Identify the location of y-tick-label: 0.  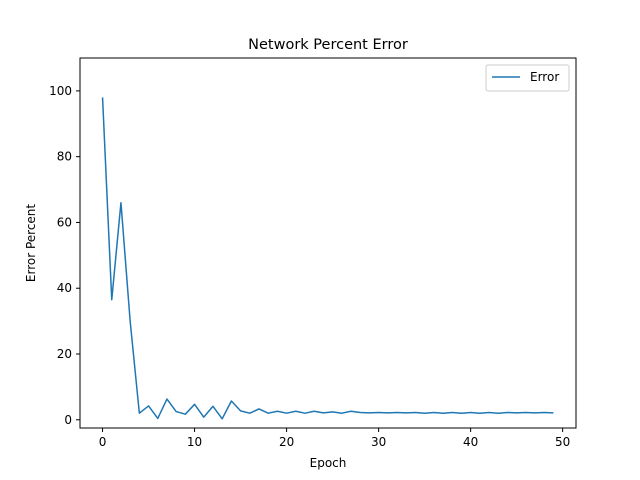
(68, 420).